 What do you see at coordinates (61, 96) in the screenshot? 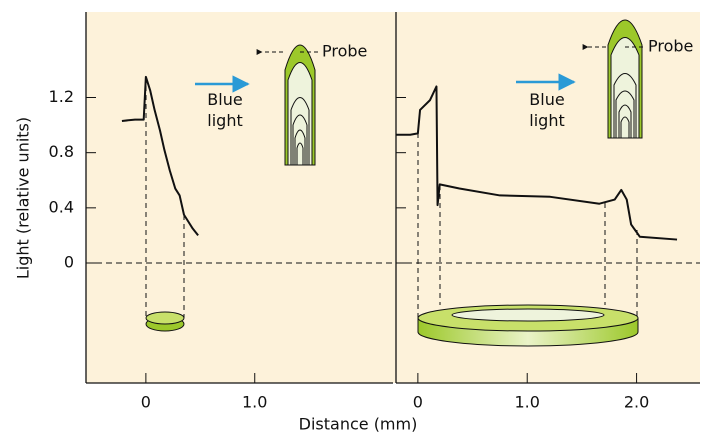
I see `y-tick-label: 1.2` at bounding box center [61, 96].